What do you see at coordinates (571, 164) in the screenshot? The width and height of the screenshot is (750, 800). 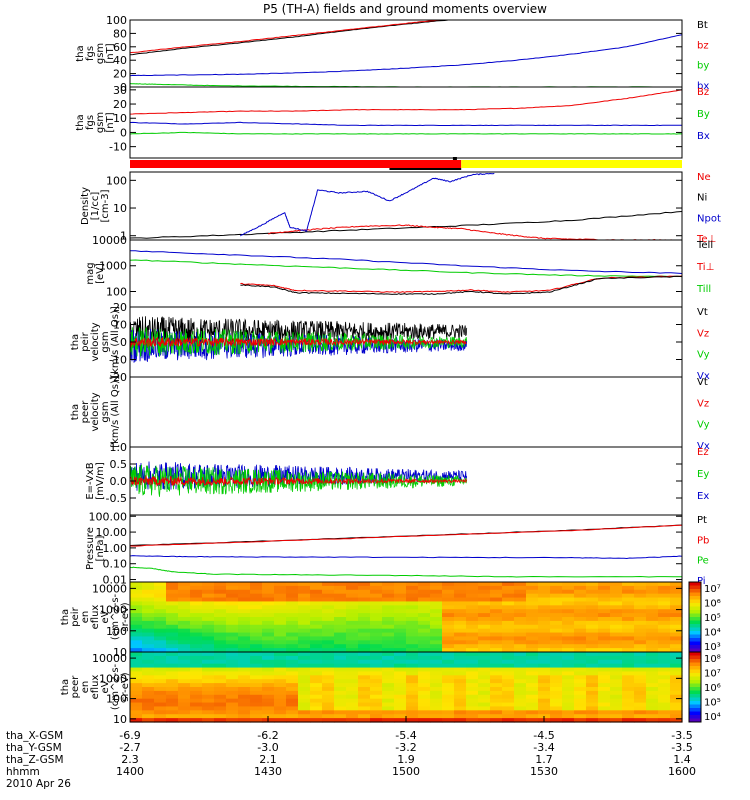 I see `mode-bar-segment` at bounding box center [571, 164].